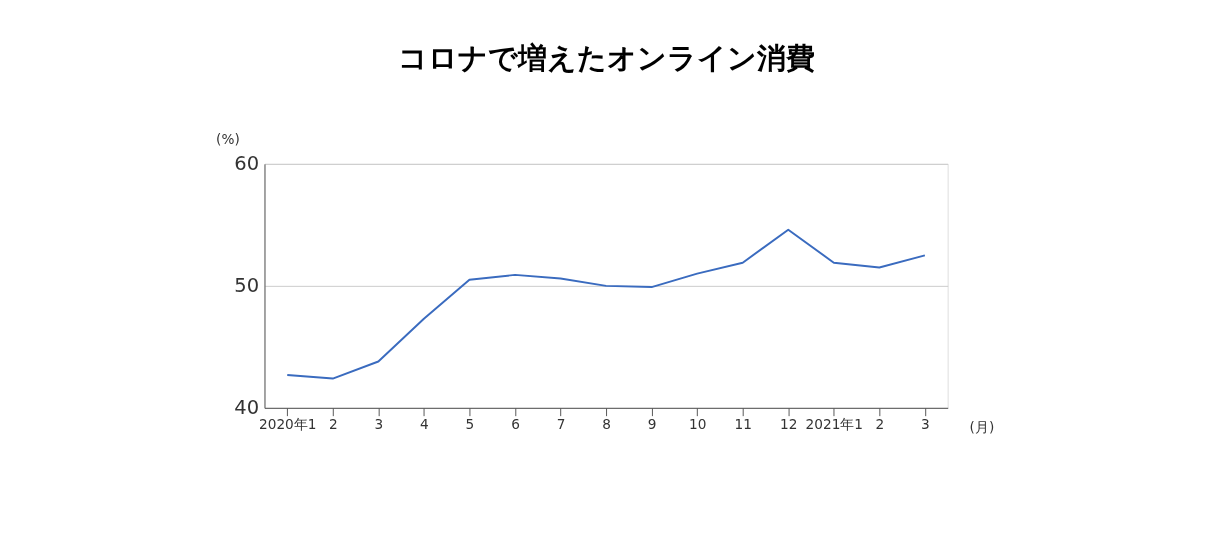 The image size is (1218, 538). What do you see at coordinates (697, 423) in the screenshot?
I see `x-tick-label: 10` at bounding box center [697, 423].